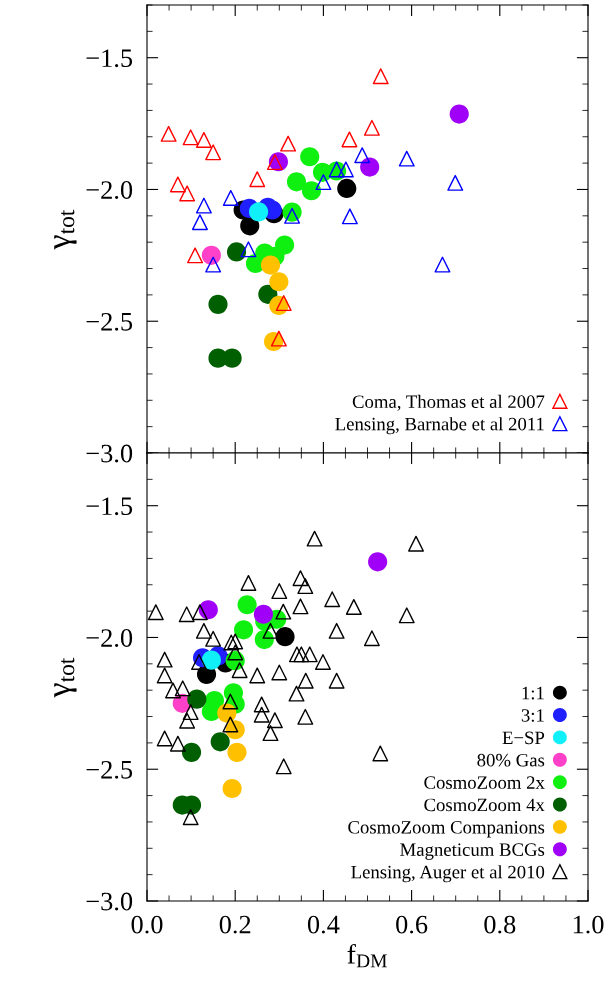  I want to click on y-axis-title: γ$_{tot}$, so click(65, 229).